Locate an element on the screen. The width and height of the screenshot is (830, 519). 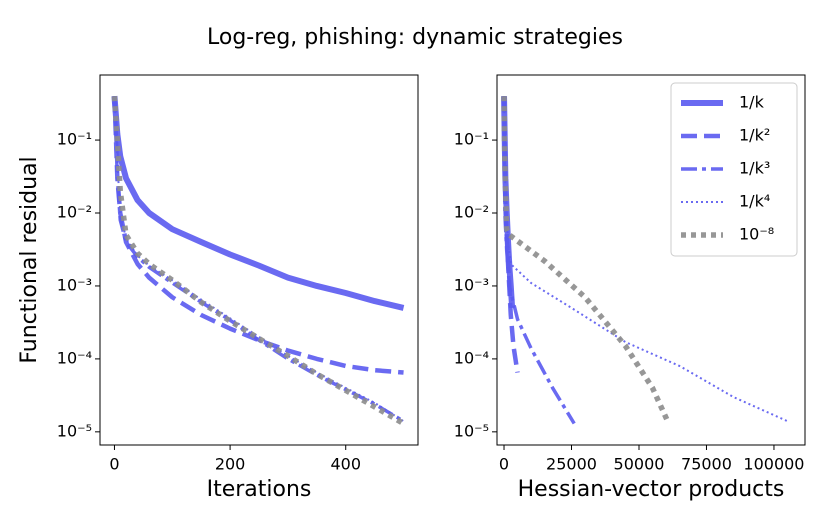
legend-label: 1/k is located at coordinates (752, 102).